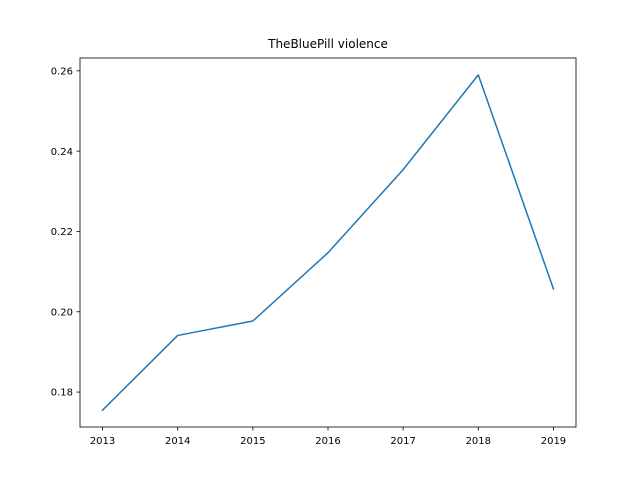 The image size is (640, 480). I want to click on x-tick-label-2014: 2014, so click(177, 441).